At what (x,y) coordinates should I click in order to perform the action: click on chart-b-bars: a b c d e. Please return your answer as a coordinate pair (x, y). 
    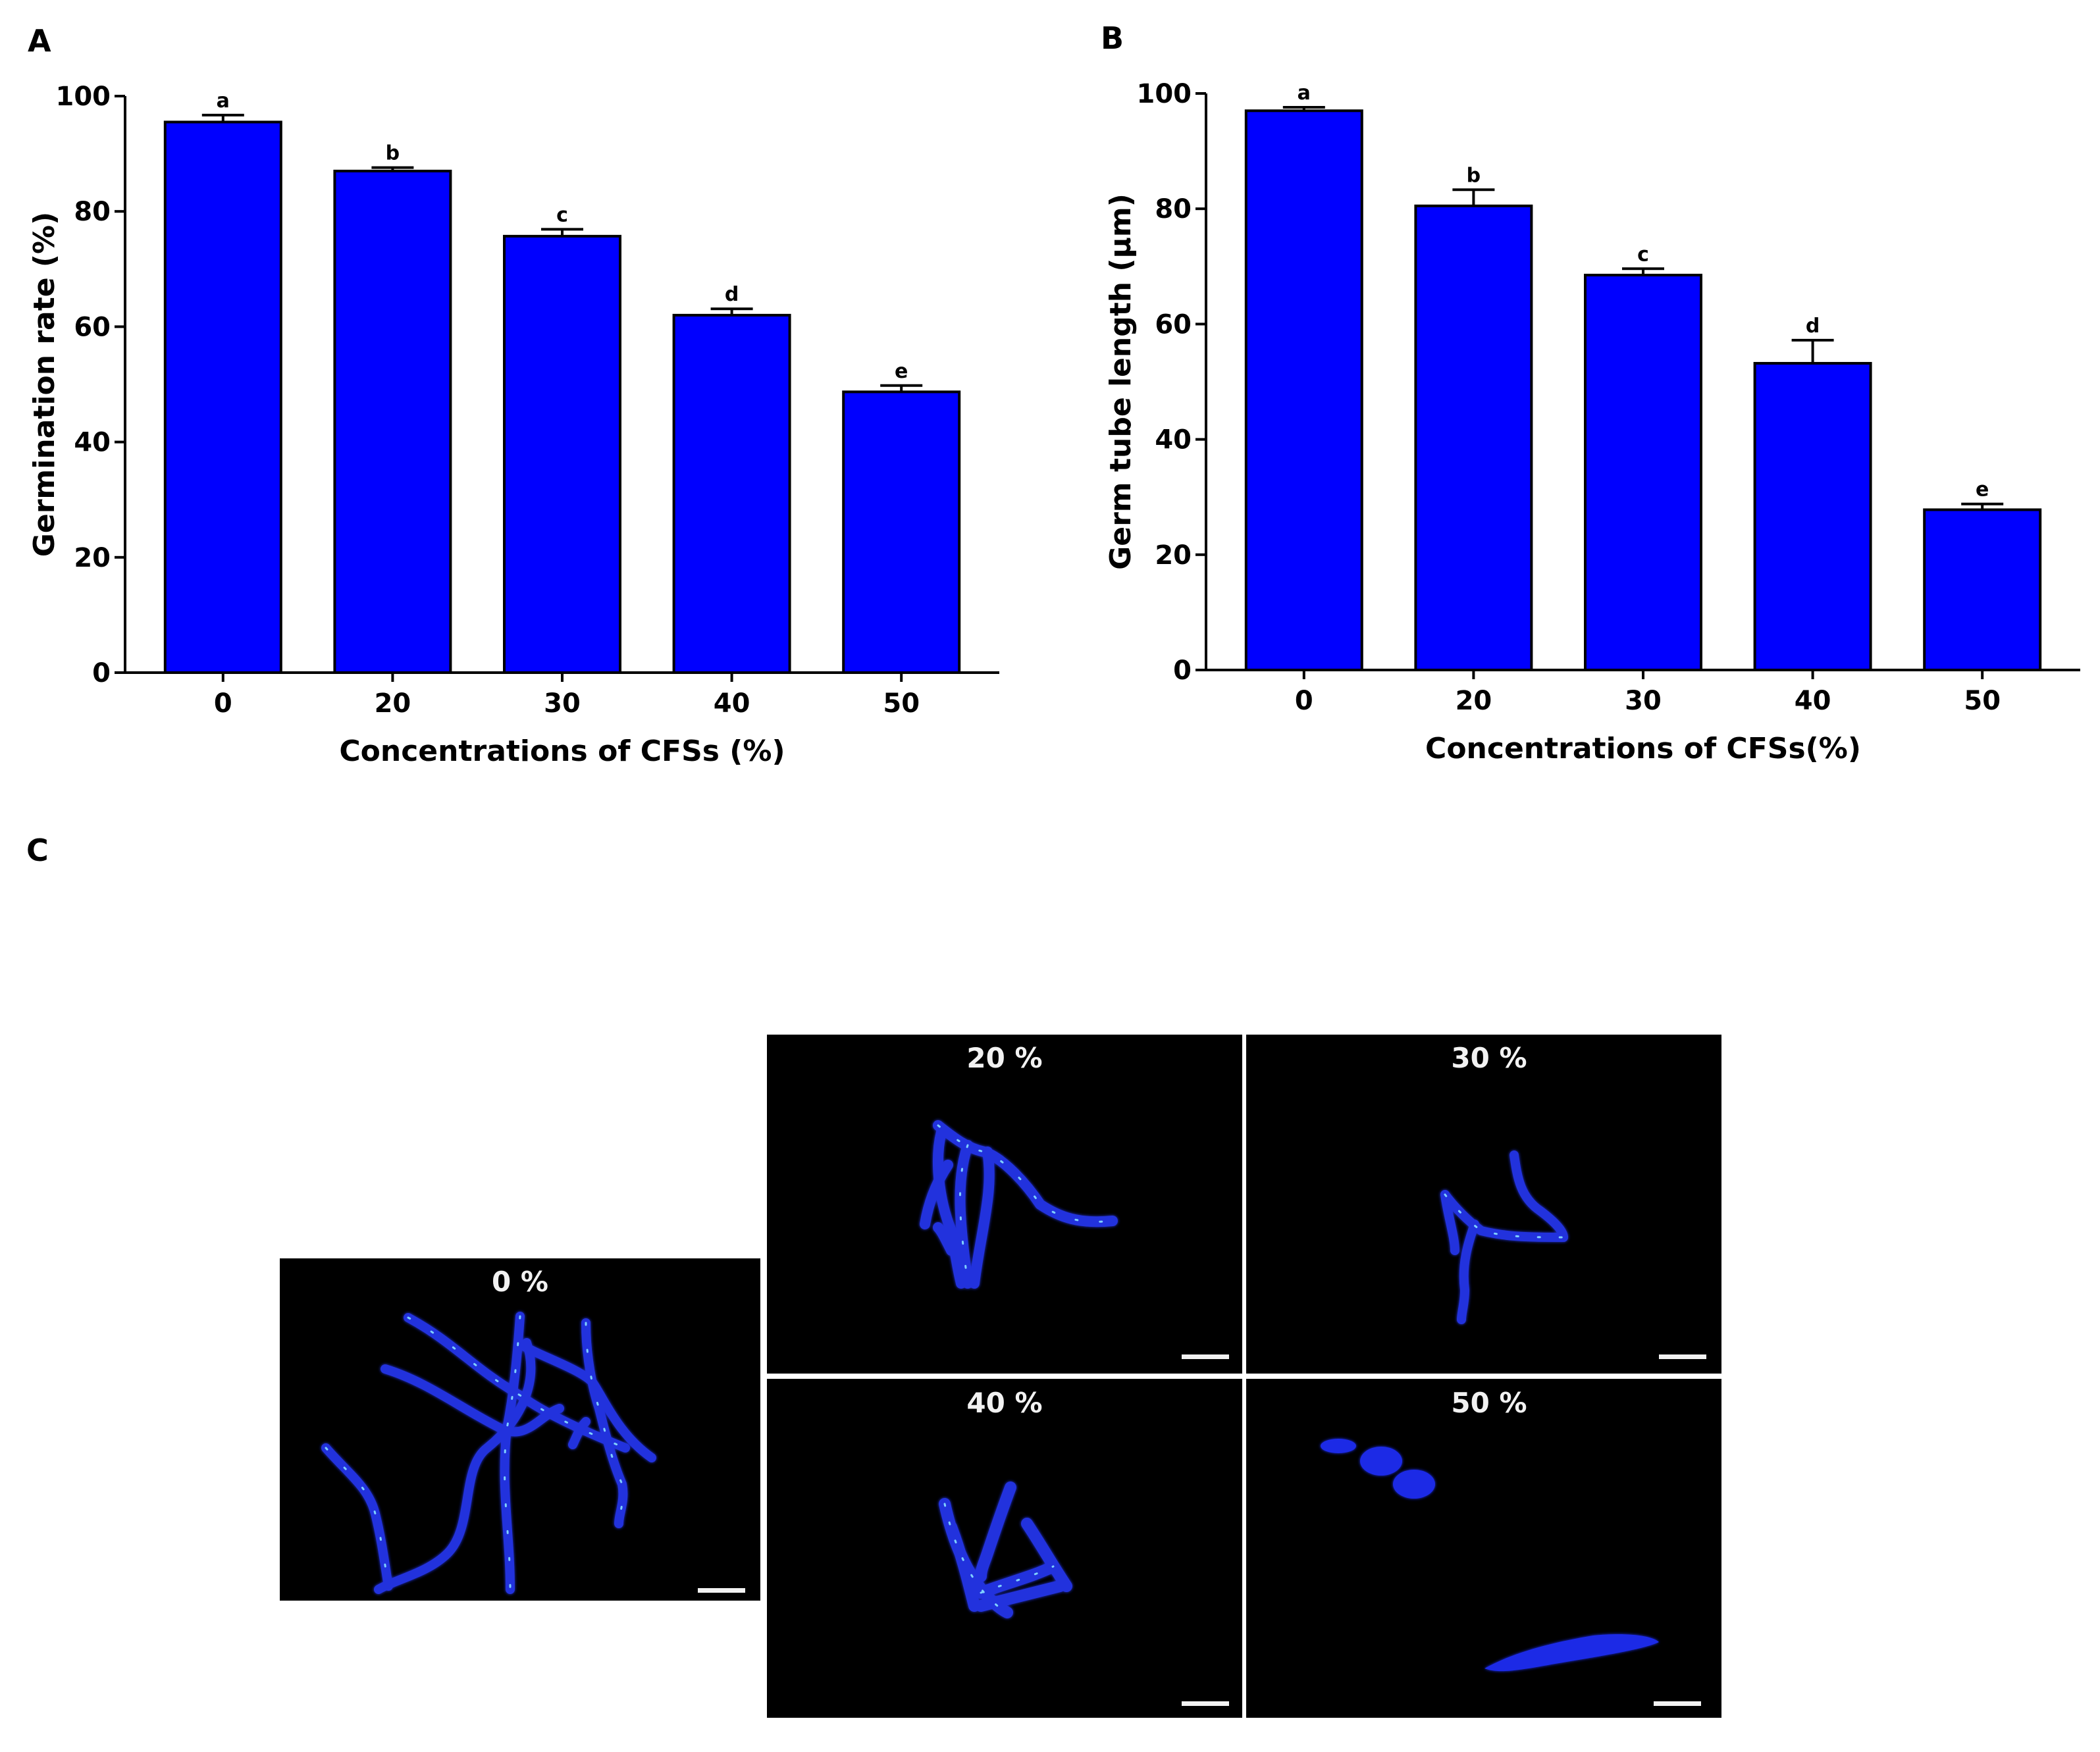
    Looking at the image, I should click on (1643, 377).